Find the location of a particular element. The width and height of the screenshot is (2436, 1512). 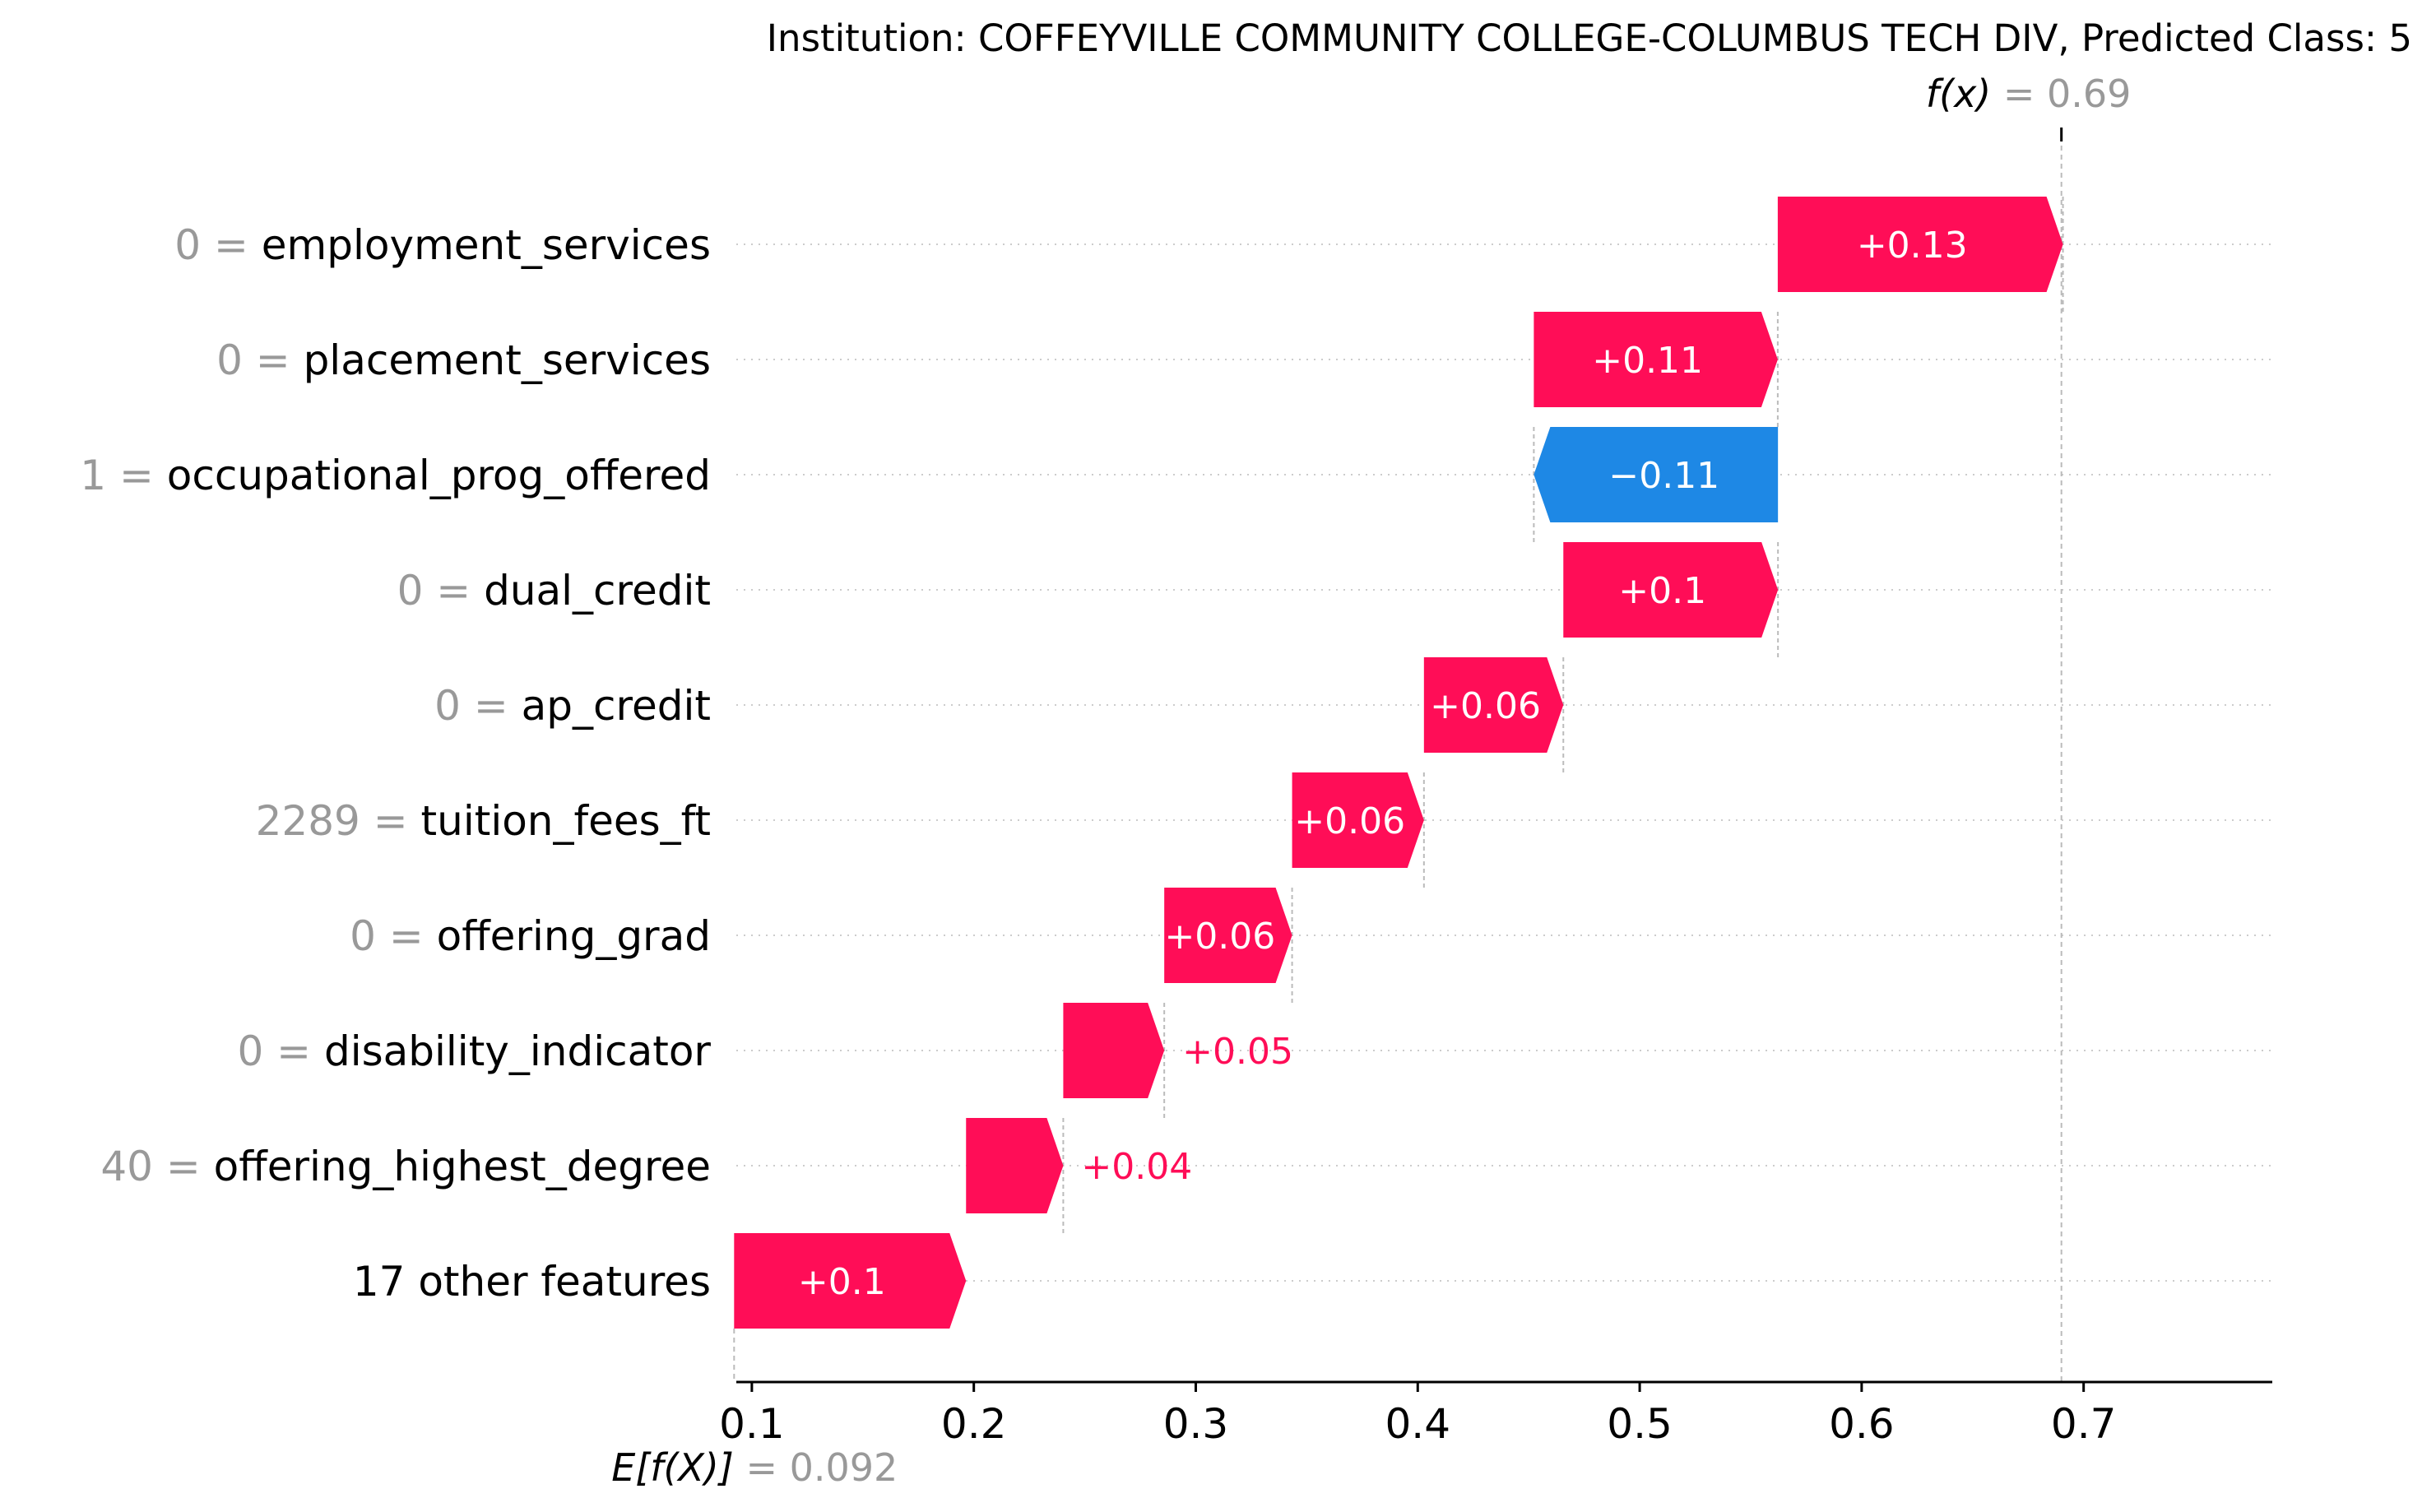

feature-label: 0 = disability_indicator is located at coordinates (474, 1051).